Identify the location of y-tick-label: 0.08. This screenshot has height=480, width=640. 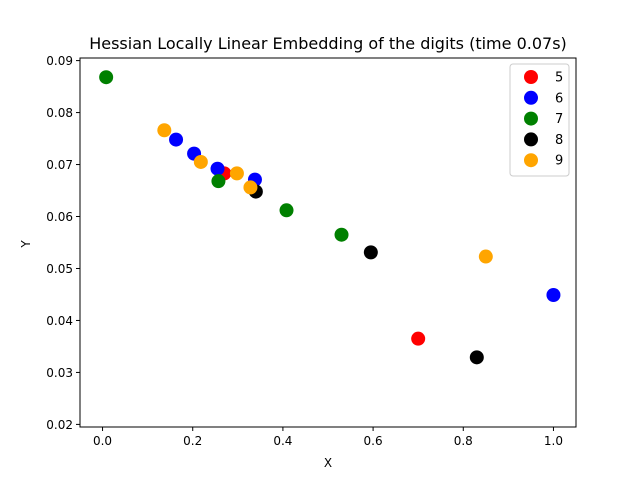
(59, 113).